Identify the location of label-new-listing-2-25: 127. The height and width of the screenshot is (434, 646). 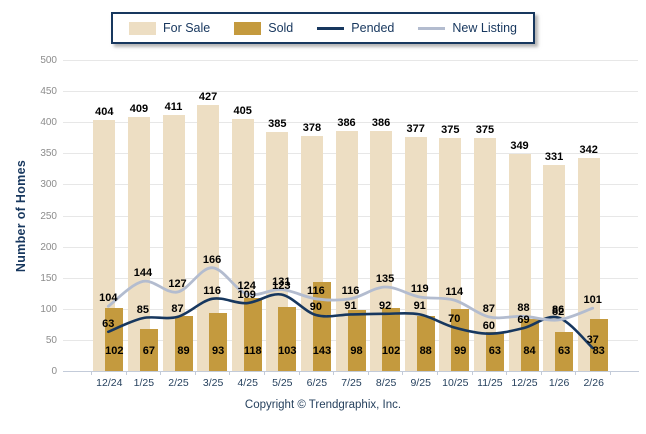
(177, 284).